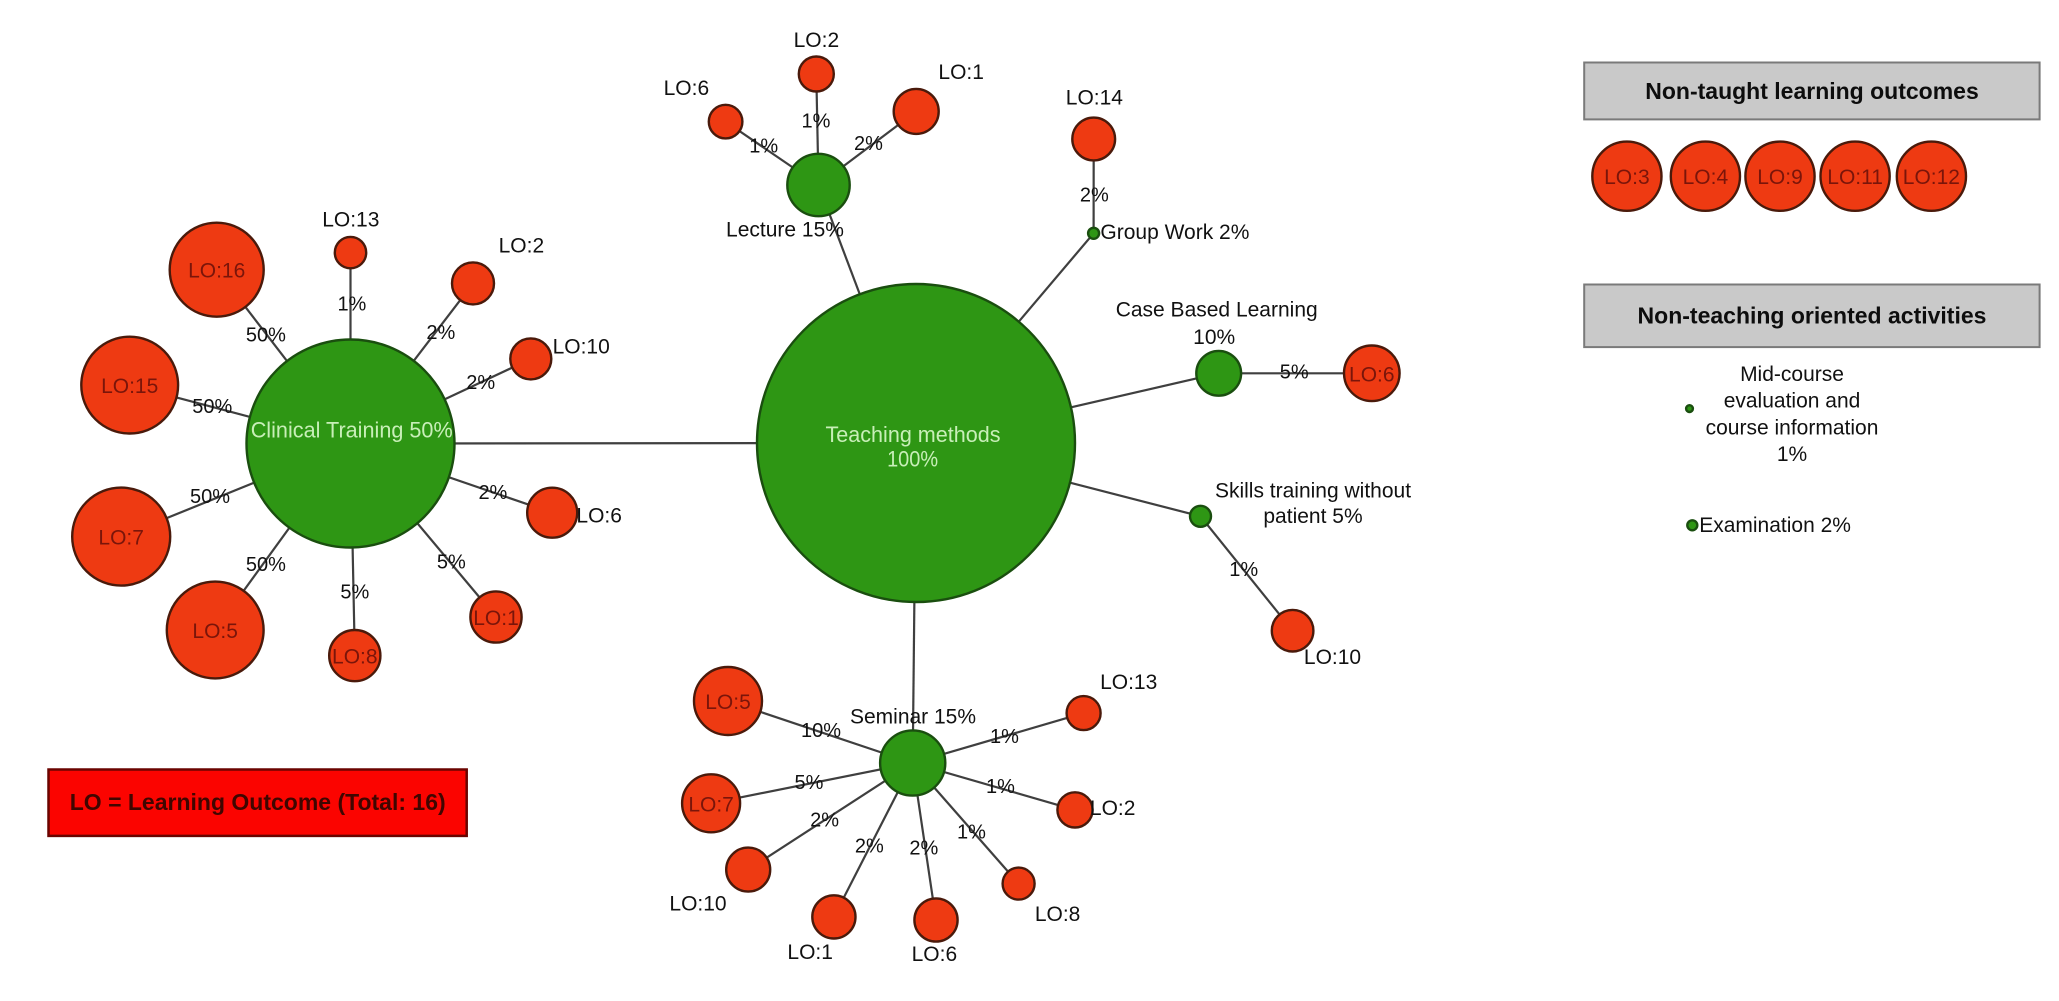 This screenshot has height=1001, width=2059. Describe the element at coordinates (1812, 91) in the screenshot. I see `svg-text: Non-taught learning outcomes` at that location.